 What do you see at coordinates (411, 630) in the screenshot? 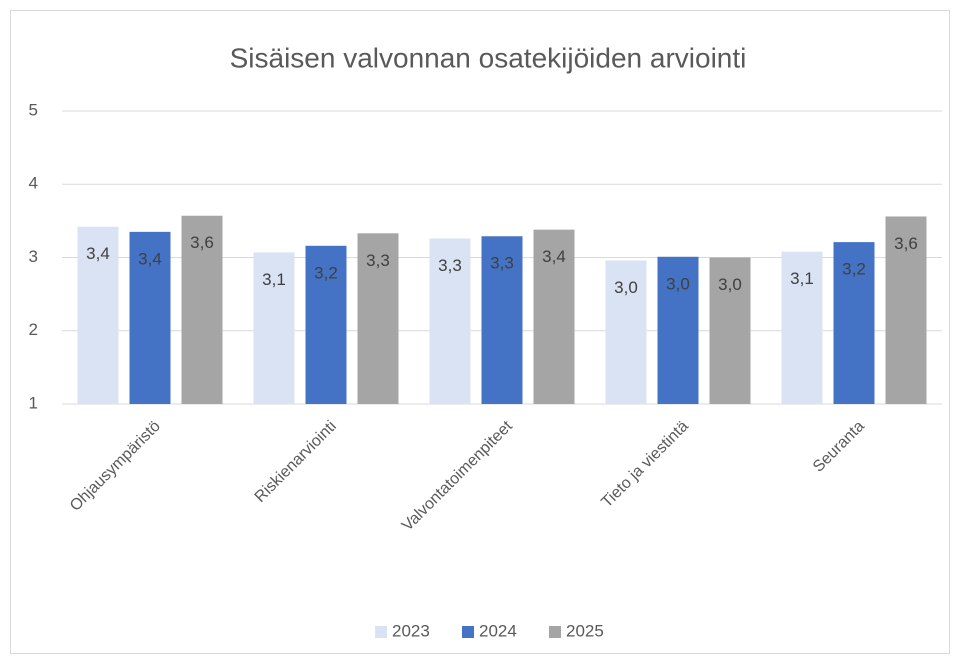
I see `legend-label: 2023` at bounding box center [411, 630].